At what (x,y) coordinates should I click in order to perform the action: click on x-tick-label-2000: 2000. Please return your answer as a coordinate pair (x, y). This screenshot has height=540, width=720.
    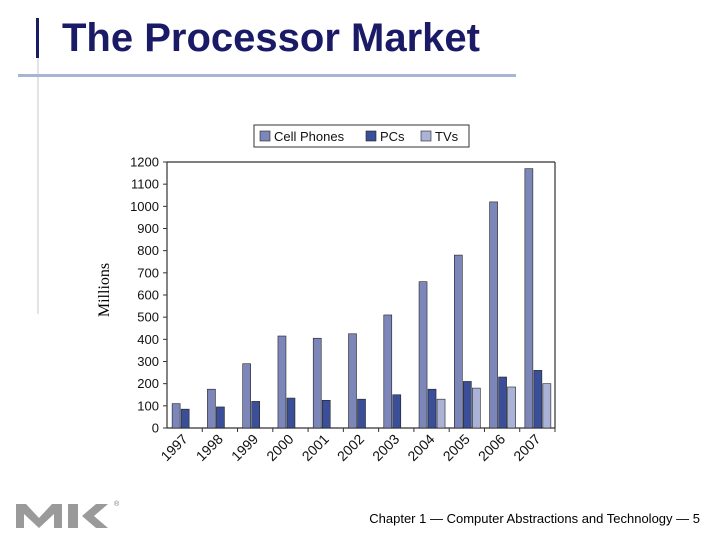
    Looking at the image, I should click on (279, 447).